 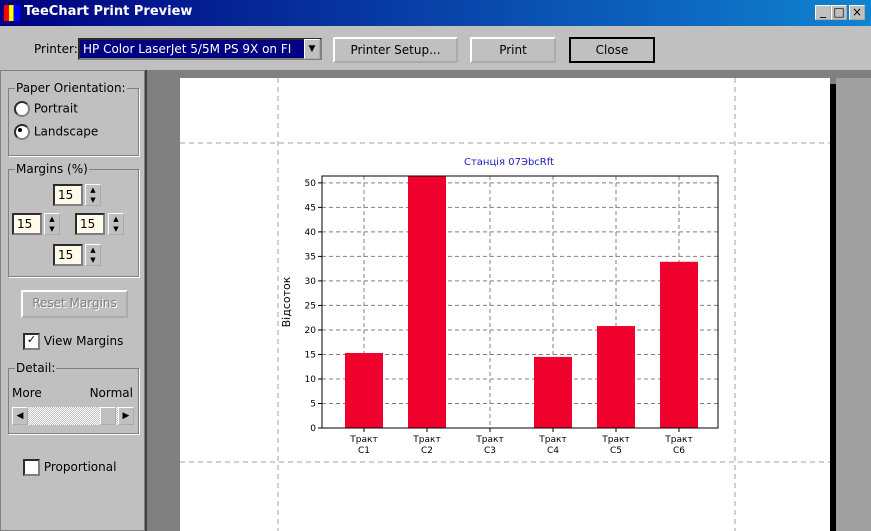 I want to click on detail-group: Detail: More Normal ◀ ▶, so click(x=73, y=397).